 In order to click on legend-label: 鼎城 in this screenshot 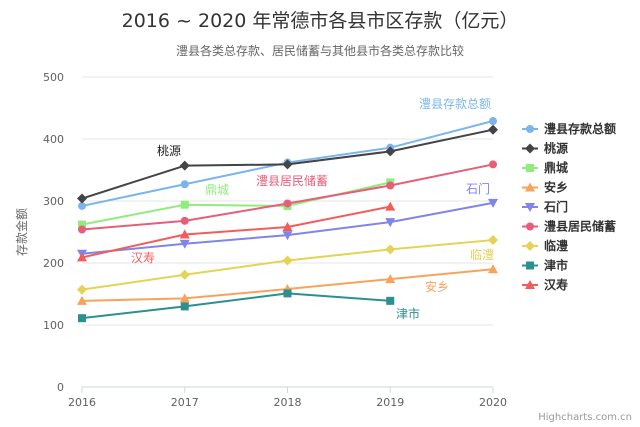, I will do `click(556, 167)`.